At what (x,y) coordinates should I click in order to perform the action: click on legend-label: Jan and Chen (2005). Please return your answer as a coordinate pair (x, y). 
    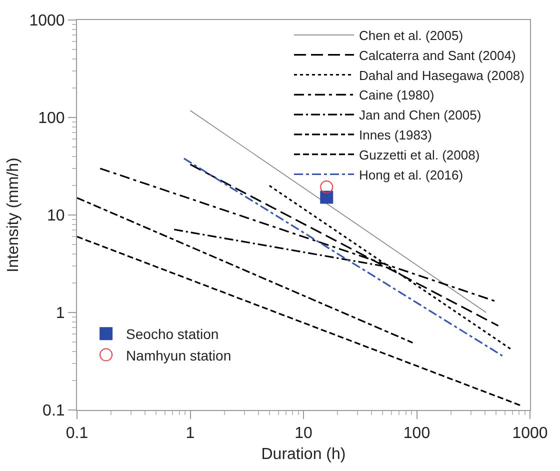
    Looking at the image, I should click on (420, 115).